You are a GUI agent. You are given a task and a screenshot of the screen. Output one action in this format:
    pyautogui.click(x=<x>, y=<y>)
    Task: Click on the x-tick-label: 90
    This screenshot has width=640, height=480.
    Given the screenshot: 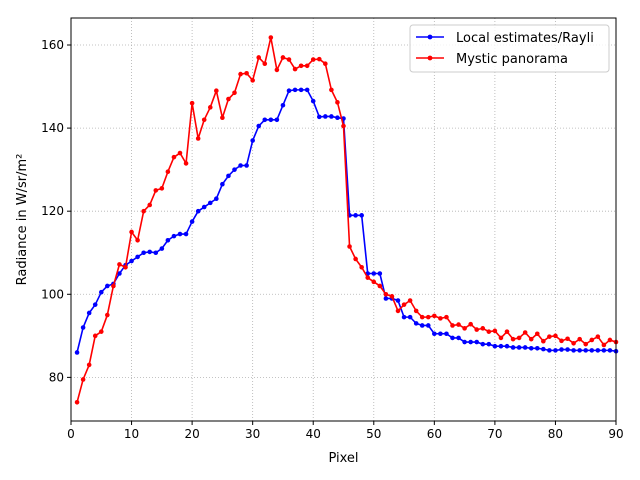 What is the action you would take?
    pyautogui.click(x=615, y=434)
    